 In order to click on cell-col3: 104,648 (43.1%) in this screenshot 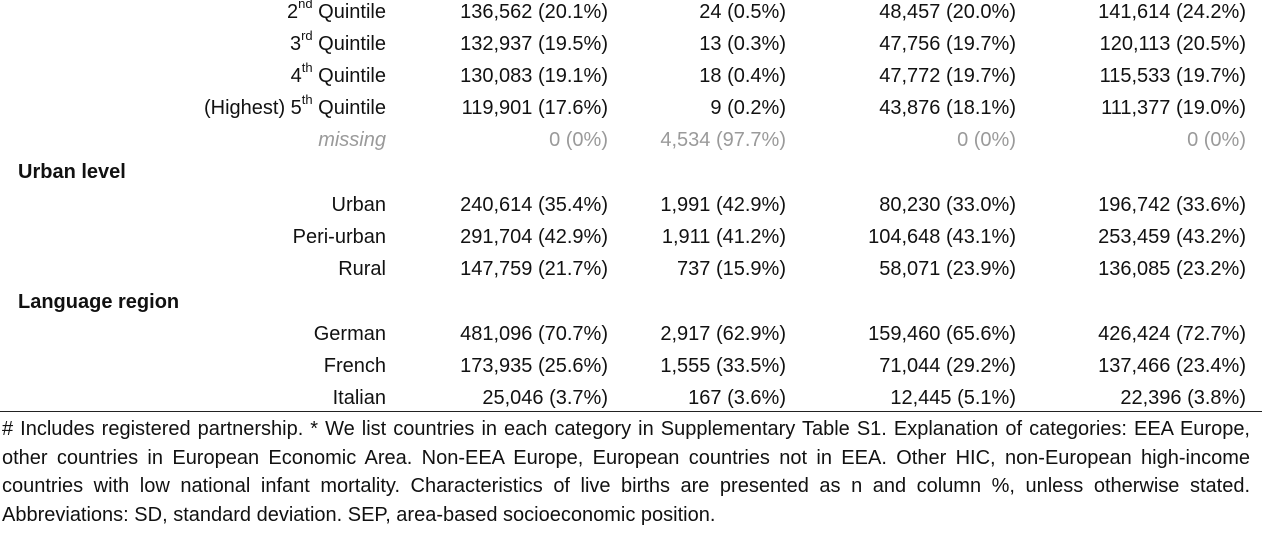, I will do `click(942, 237)`.